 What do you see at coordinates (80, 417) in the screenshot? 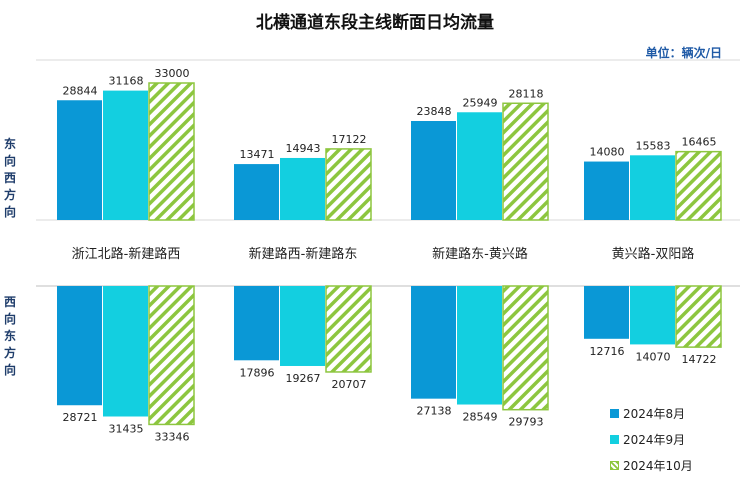
I see `data-label-we-c0-s0: 28721` at bounding box center [80, 417].